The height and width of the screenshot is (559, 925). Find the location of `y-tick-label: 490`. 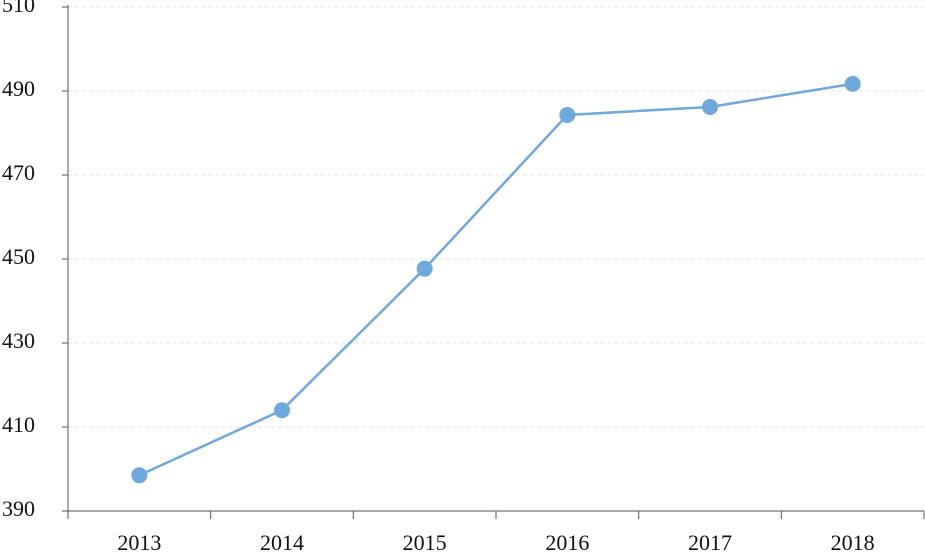

y-tick-label: 490 is located at coordinates (18, 88).